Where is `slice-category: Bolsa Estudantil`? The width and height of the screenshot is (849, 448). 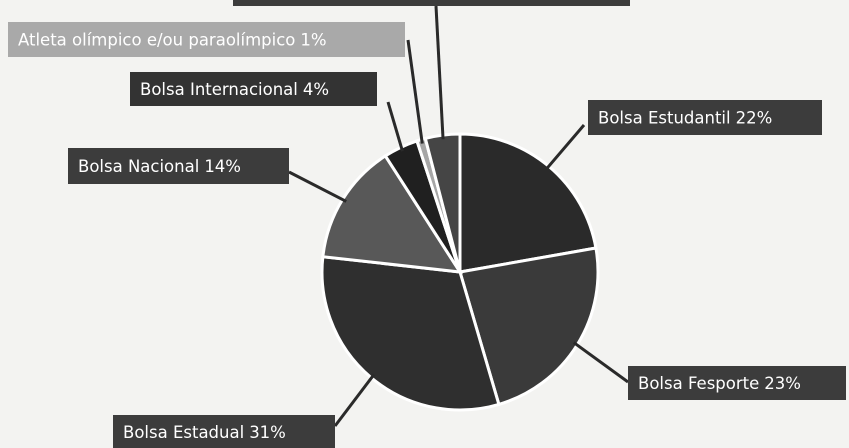 slice-category: Bolsa Estudantil is located at coordinates (664, 117).